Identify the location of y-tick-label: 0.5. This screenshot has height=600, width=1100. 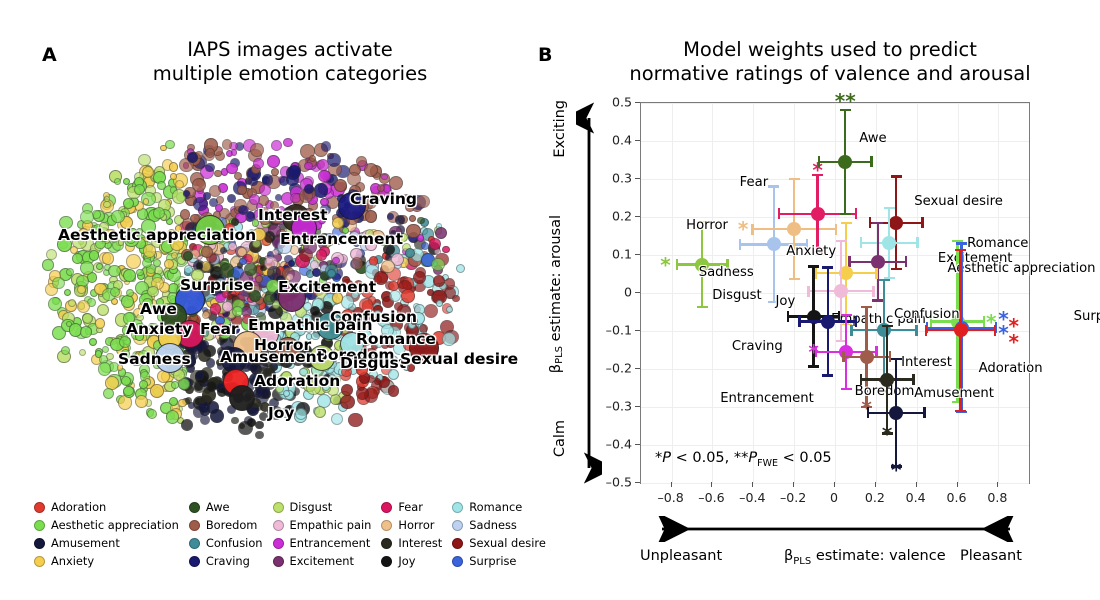
(621, 102).